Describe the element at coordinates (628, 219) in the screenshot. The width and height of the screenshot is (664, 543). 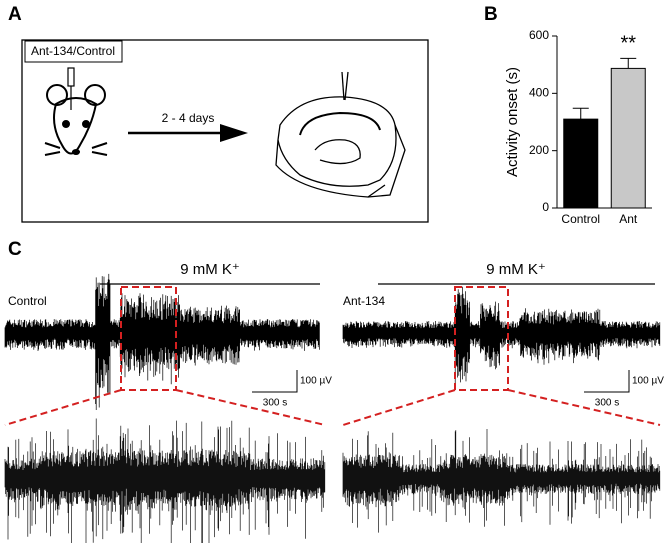
I see `x-tick-label: Ant` at that location.